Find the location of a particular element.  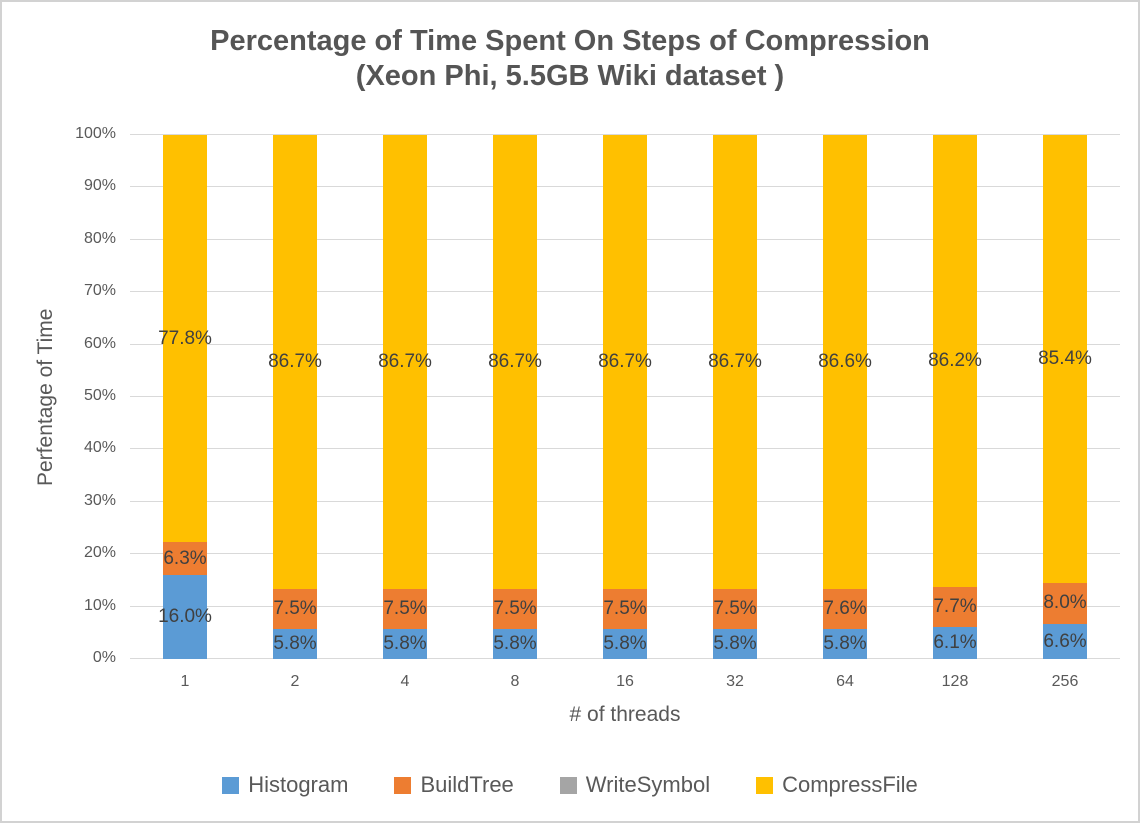

legend-item-writesymbol: WriteSymbol is located at coordinates (635, 785).